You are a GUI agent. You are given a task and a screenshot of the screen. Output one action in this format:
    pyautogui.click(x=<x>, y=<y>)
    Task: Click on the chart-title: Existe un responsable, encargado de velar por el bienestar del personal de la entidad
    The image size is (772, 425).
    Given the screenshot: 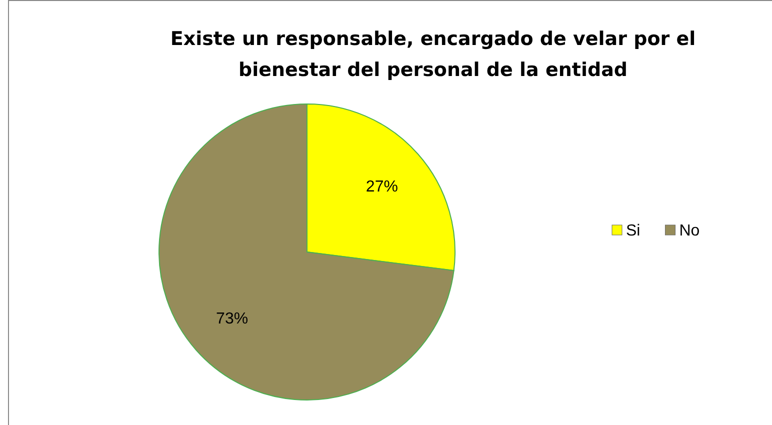 What is the action you would take?
    pyautogui.click(x=433, y=54)
    